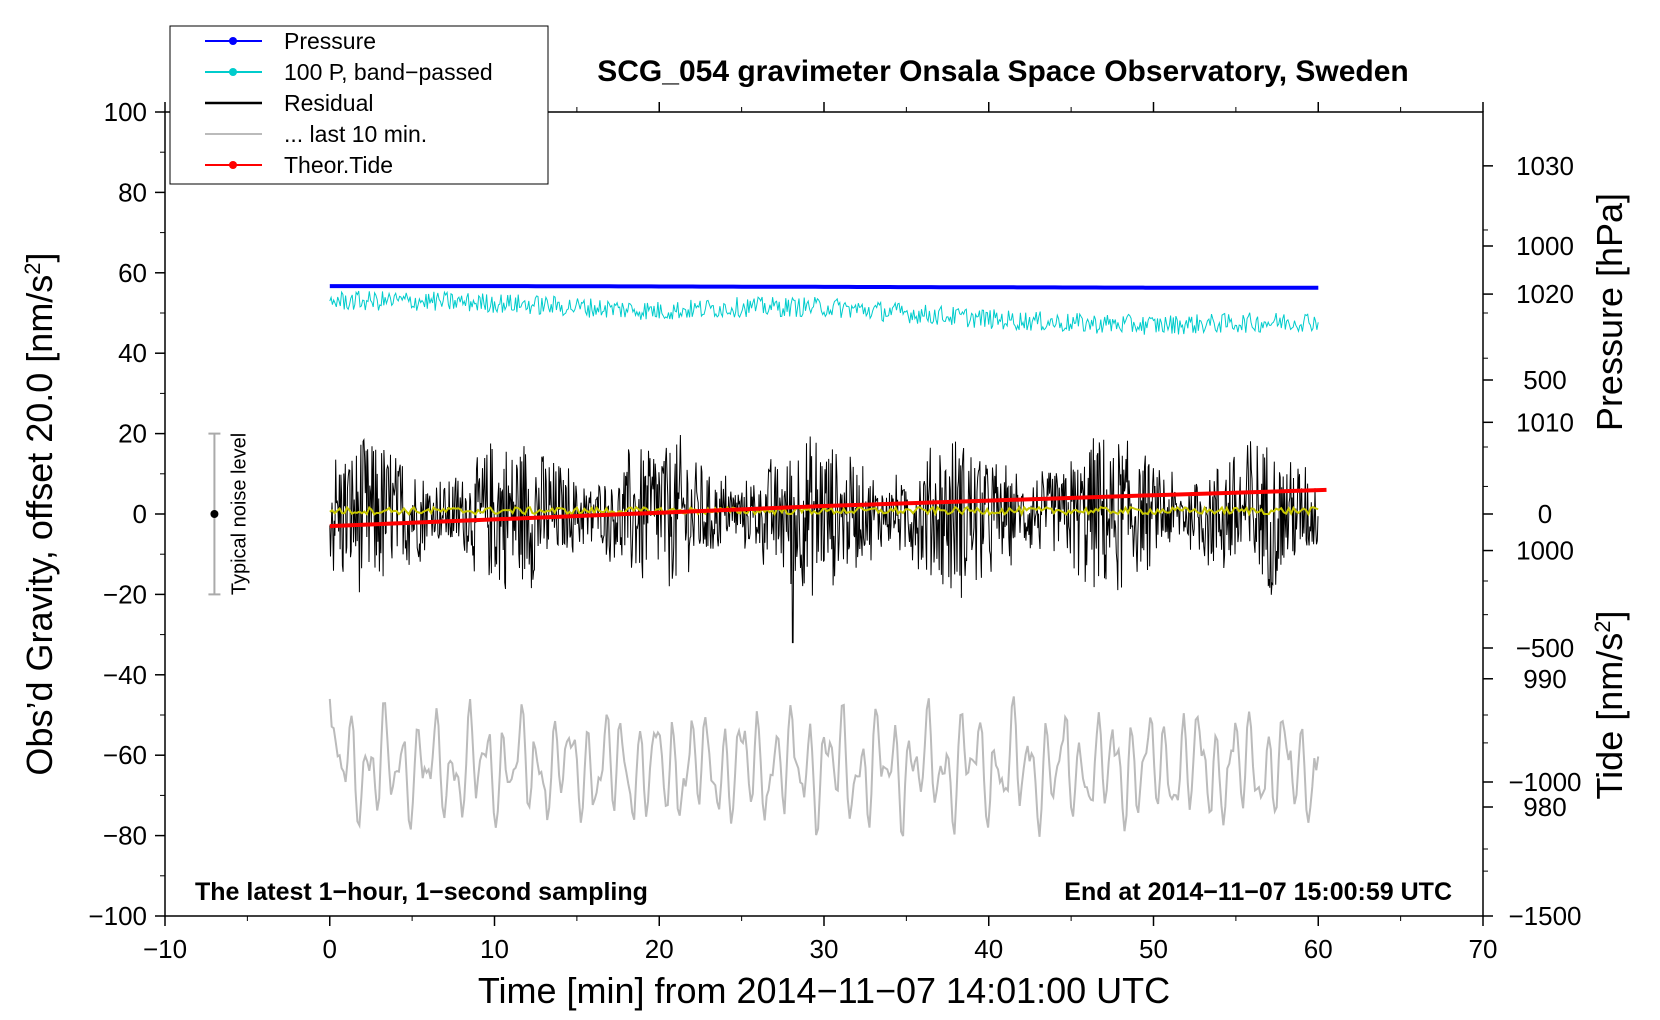 The height and width of the screenshot is (1020, 1660). What do you see at coordinates (824, 990) in the screenshot?
I see `x-axis-label: Time [min] from 2014−11−07 14:01:00 UTC` at bounding box center [824, 990].